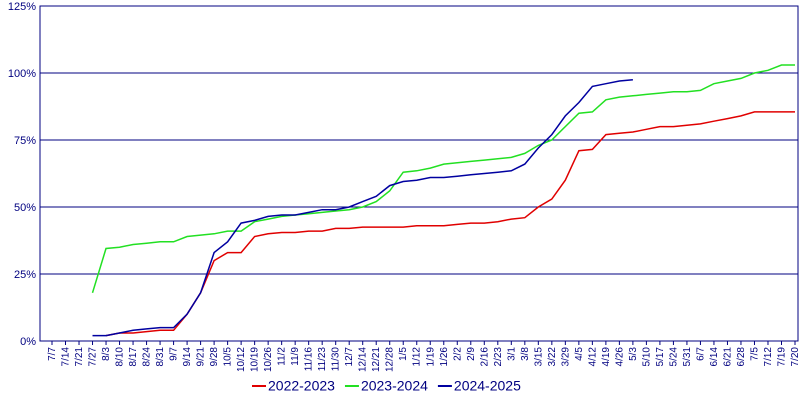 This screenshot has width=800, height=405. I want to click on legend-label: 2022-2023, so click(301, 386).